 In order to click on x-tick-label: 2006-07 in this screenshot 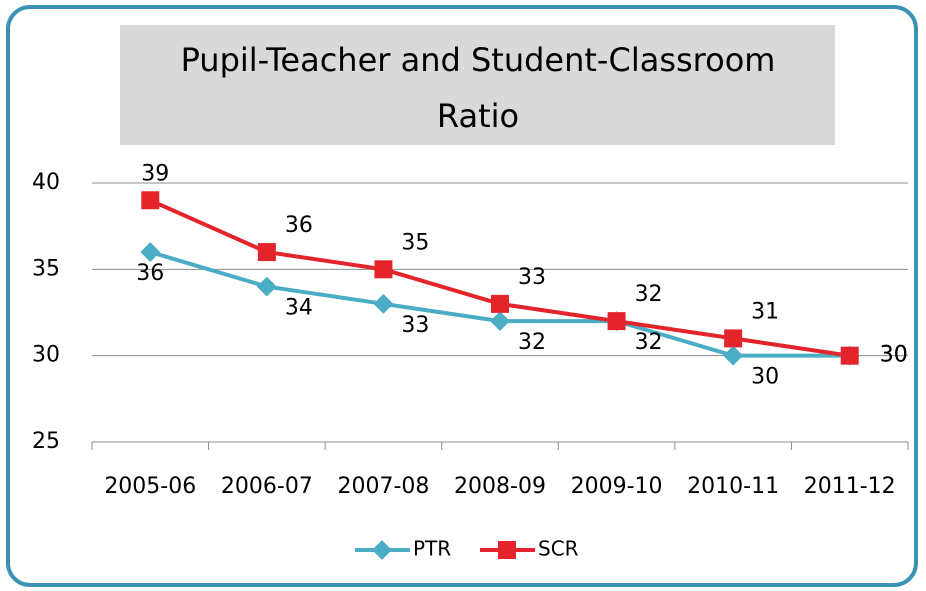, I will do `click(267, 486)`.